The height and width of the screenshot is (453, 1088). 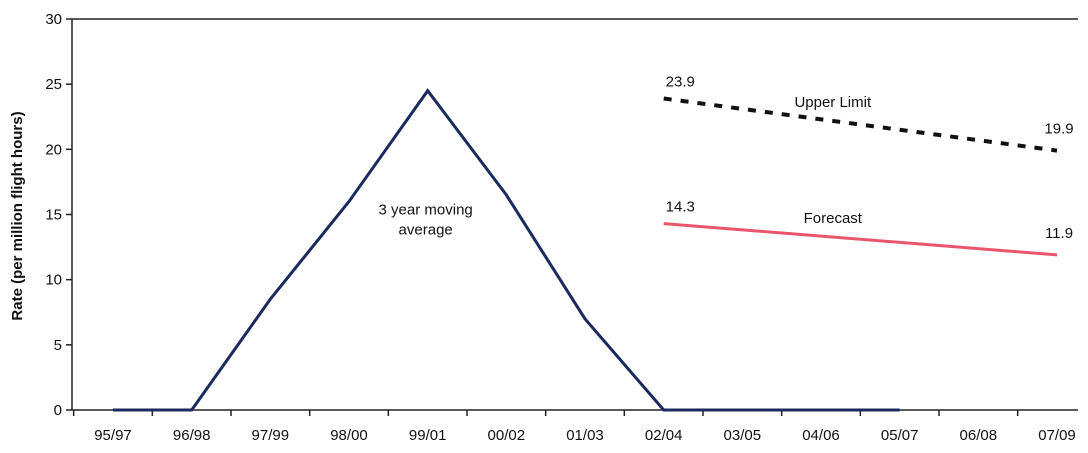 I want to click on series-label: Forecast, so click(x=833, y=218).